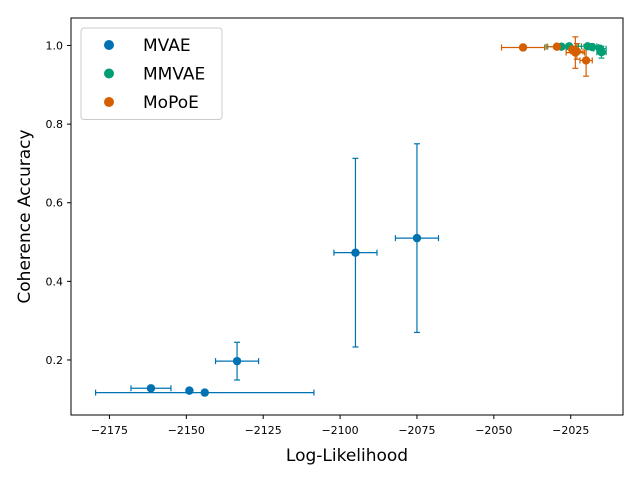  I want to click on x-tick-label: −2175, so click(109, 430).